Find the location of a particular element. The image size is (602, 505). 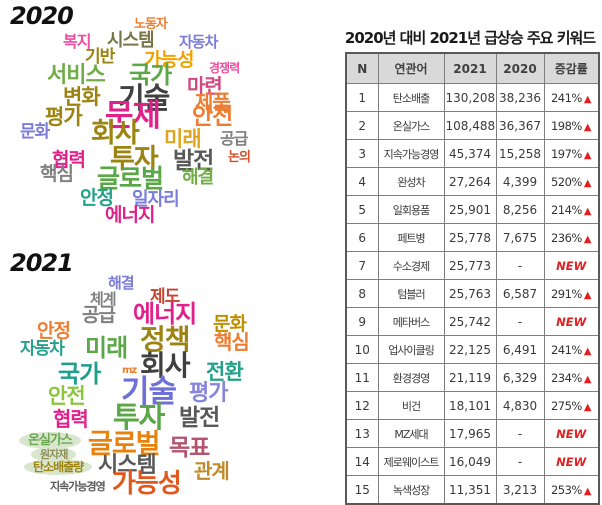

cloud-word: 자동차 is located at coordinates (198, 42).